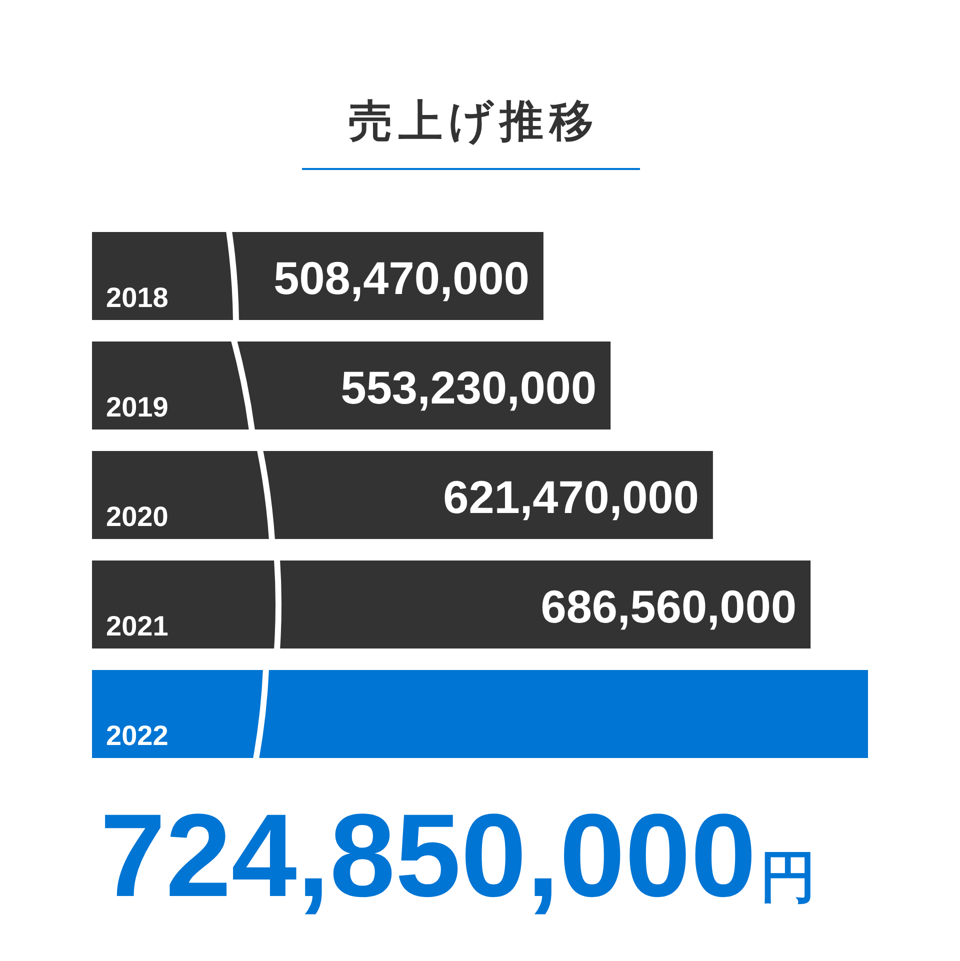 The height and width of the screenshot is (961, 960). What do you see at coordinates (137, 407) in the screenshot?
I see `y-tick-label: 2019` at bounding box center [137, 407].